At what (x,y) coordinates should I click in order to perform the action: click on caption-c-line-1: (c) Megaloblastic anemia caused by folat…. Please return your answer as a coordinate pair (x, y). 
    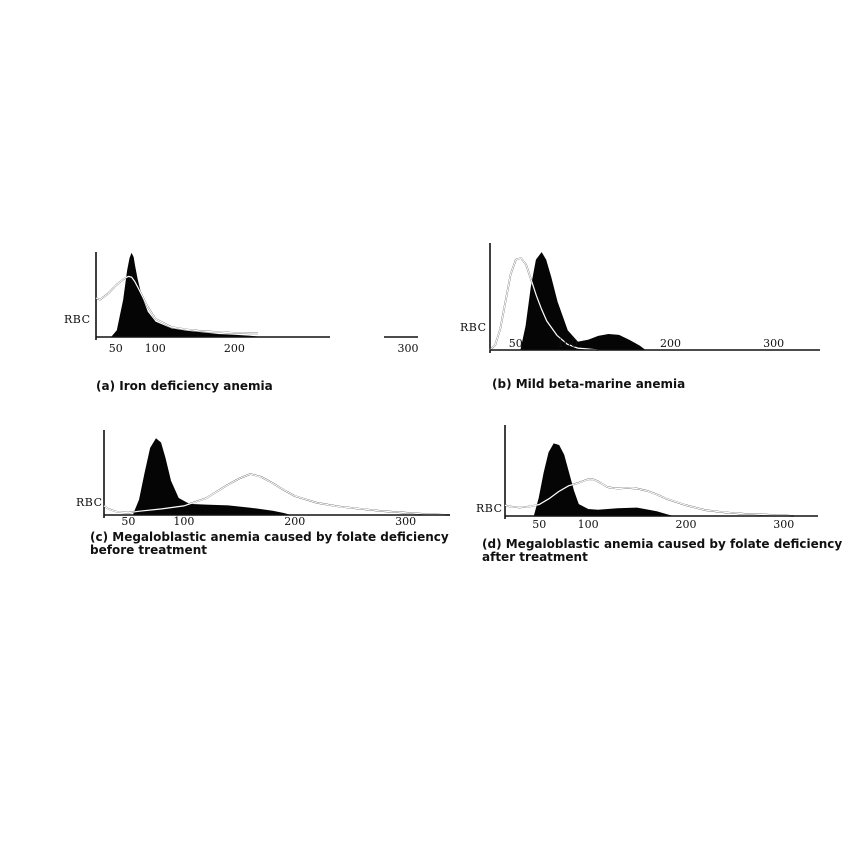
    Looking at the image, I should click on (269, 537).